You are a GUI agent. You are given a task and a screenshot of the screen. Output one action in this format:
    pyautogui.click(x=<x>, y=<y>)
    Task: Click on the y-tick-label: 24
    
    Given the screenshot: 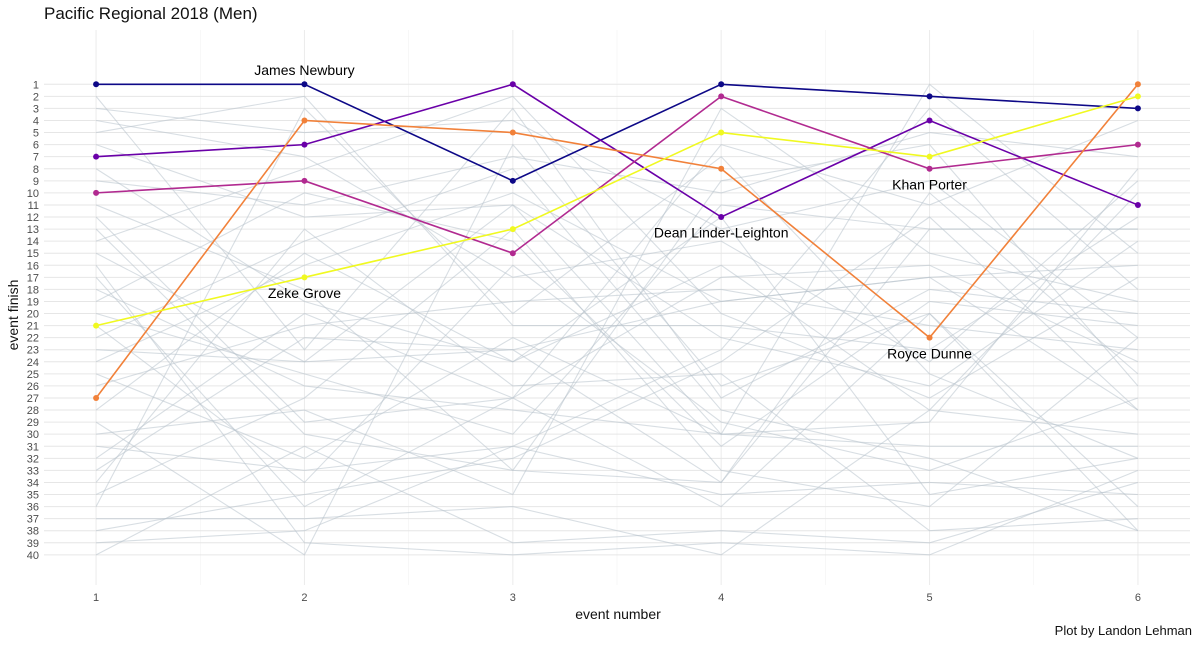 What is the action you would take?
    pyautogui.click(x=33, y=363)
    